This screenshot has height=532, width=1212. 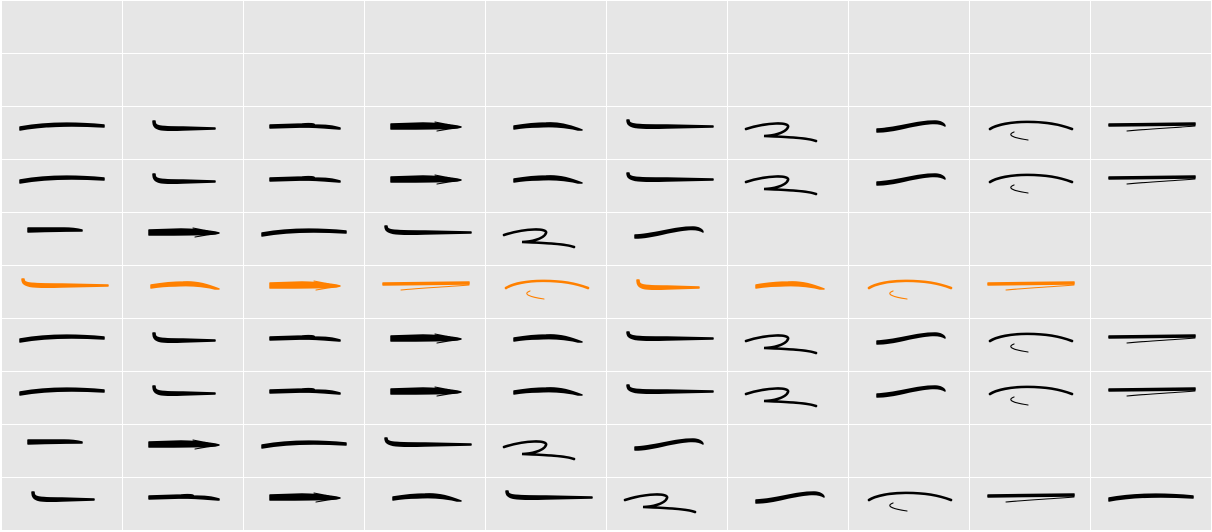 I want to click on brush-stroke-arc, so click(x=304, y=444).